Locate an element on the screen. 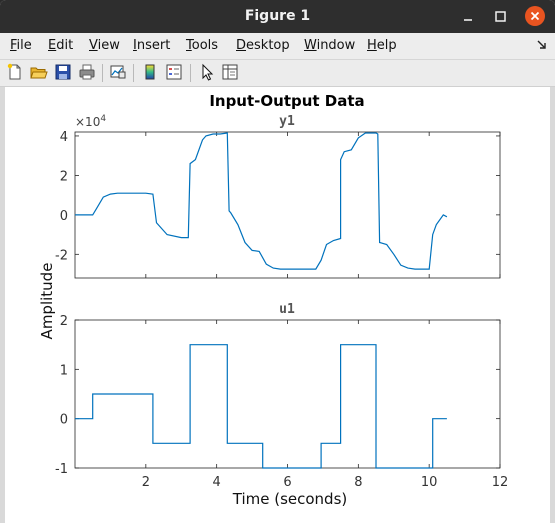  menu-label-rest: iew is located at coordinates (108, 45).